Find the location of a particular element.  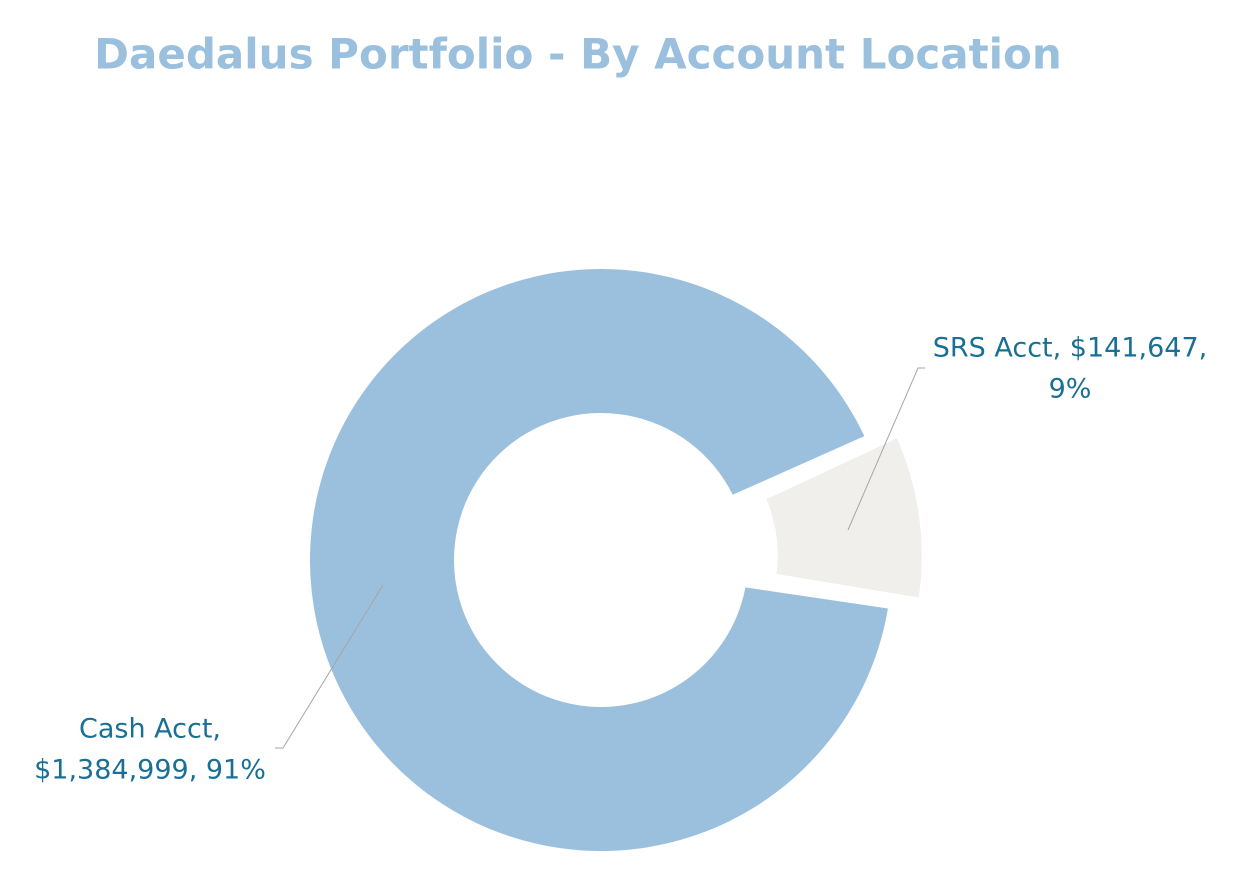

data-label: 9% is located at coordinates (1070, 389).